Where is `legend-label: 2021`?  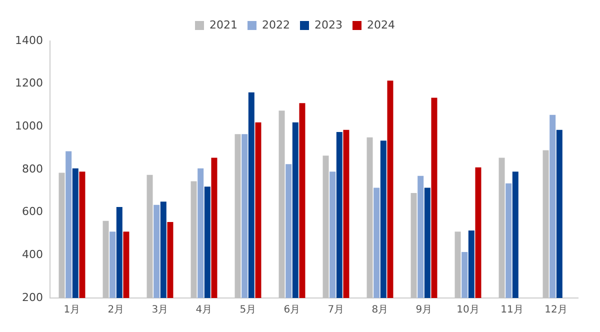 legend-label: 2021 is located at coordinates (224, 25).